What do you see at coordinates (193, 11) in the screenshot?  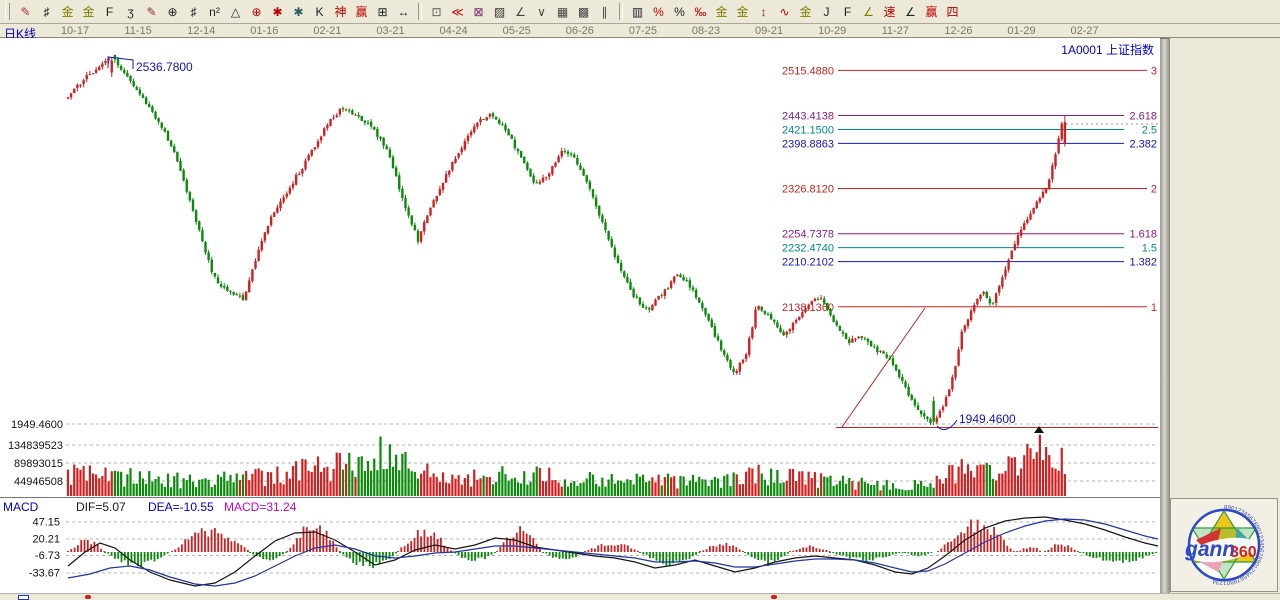 I see `lines-grid-icon: ♯` at bounding box center [193, 11].